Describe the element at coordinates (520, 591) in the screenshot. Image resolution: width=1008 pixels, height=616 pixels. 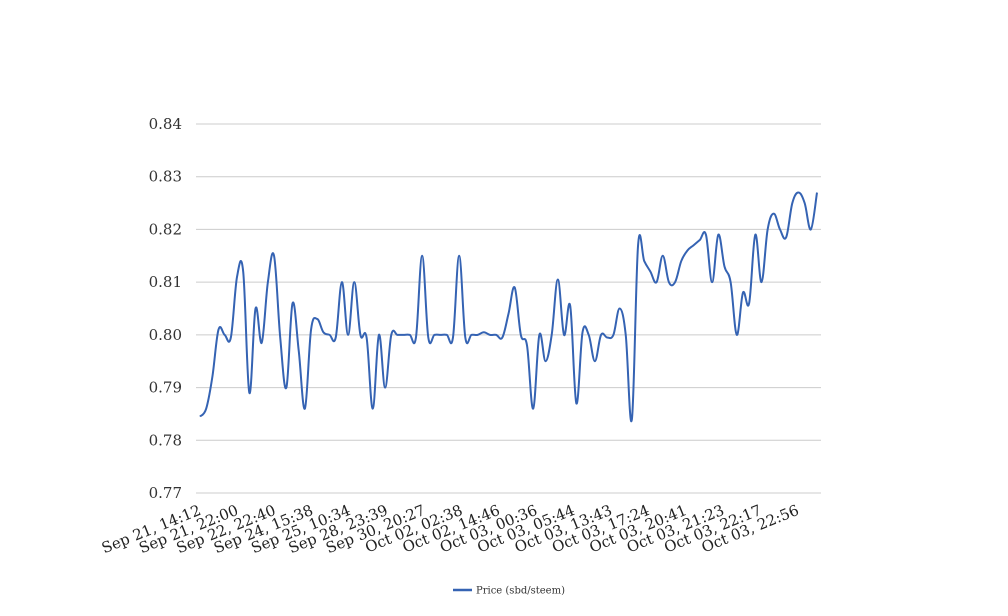
I see `legend-label: Price (sbd/steem)` at that location.